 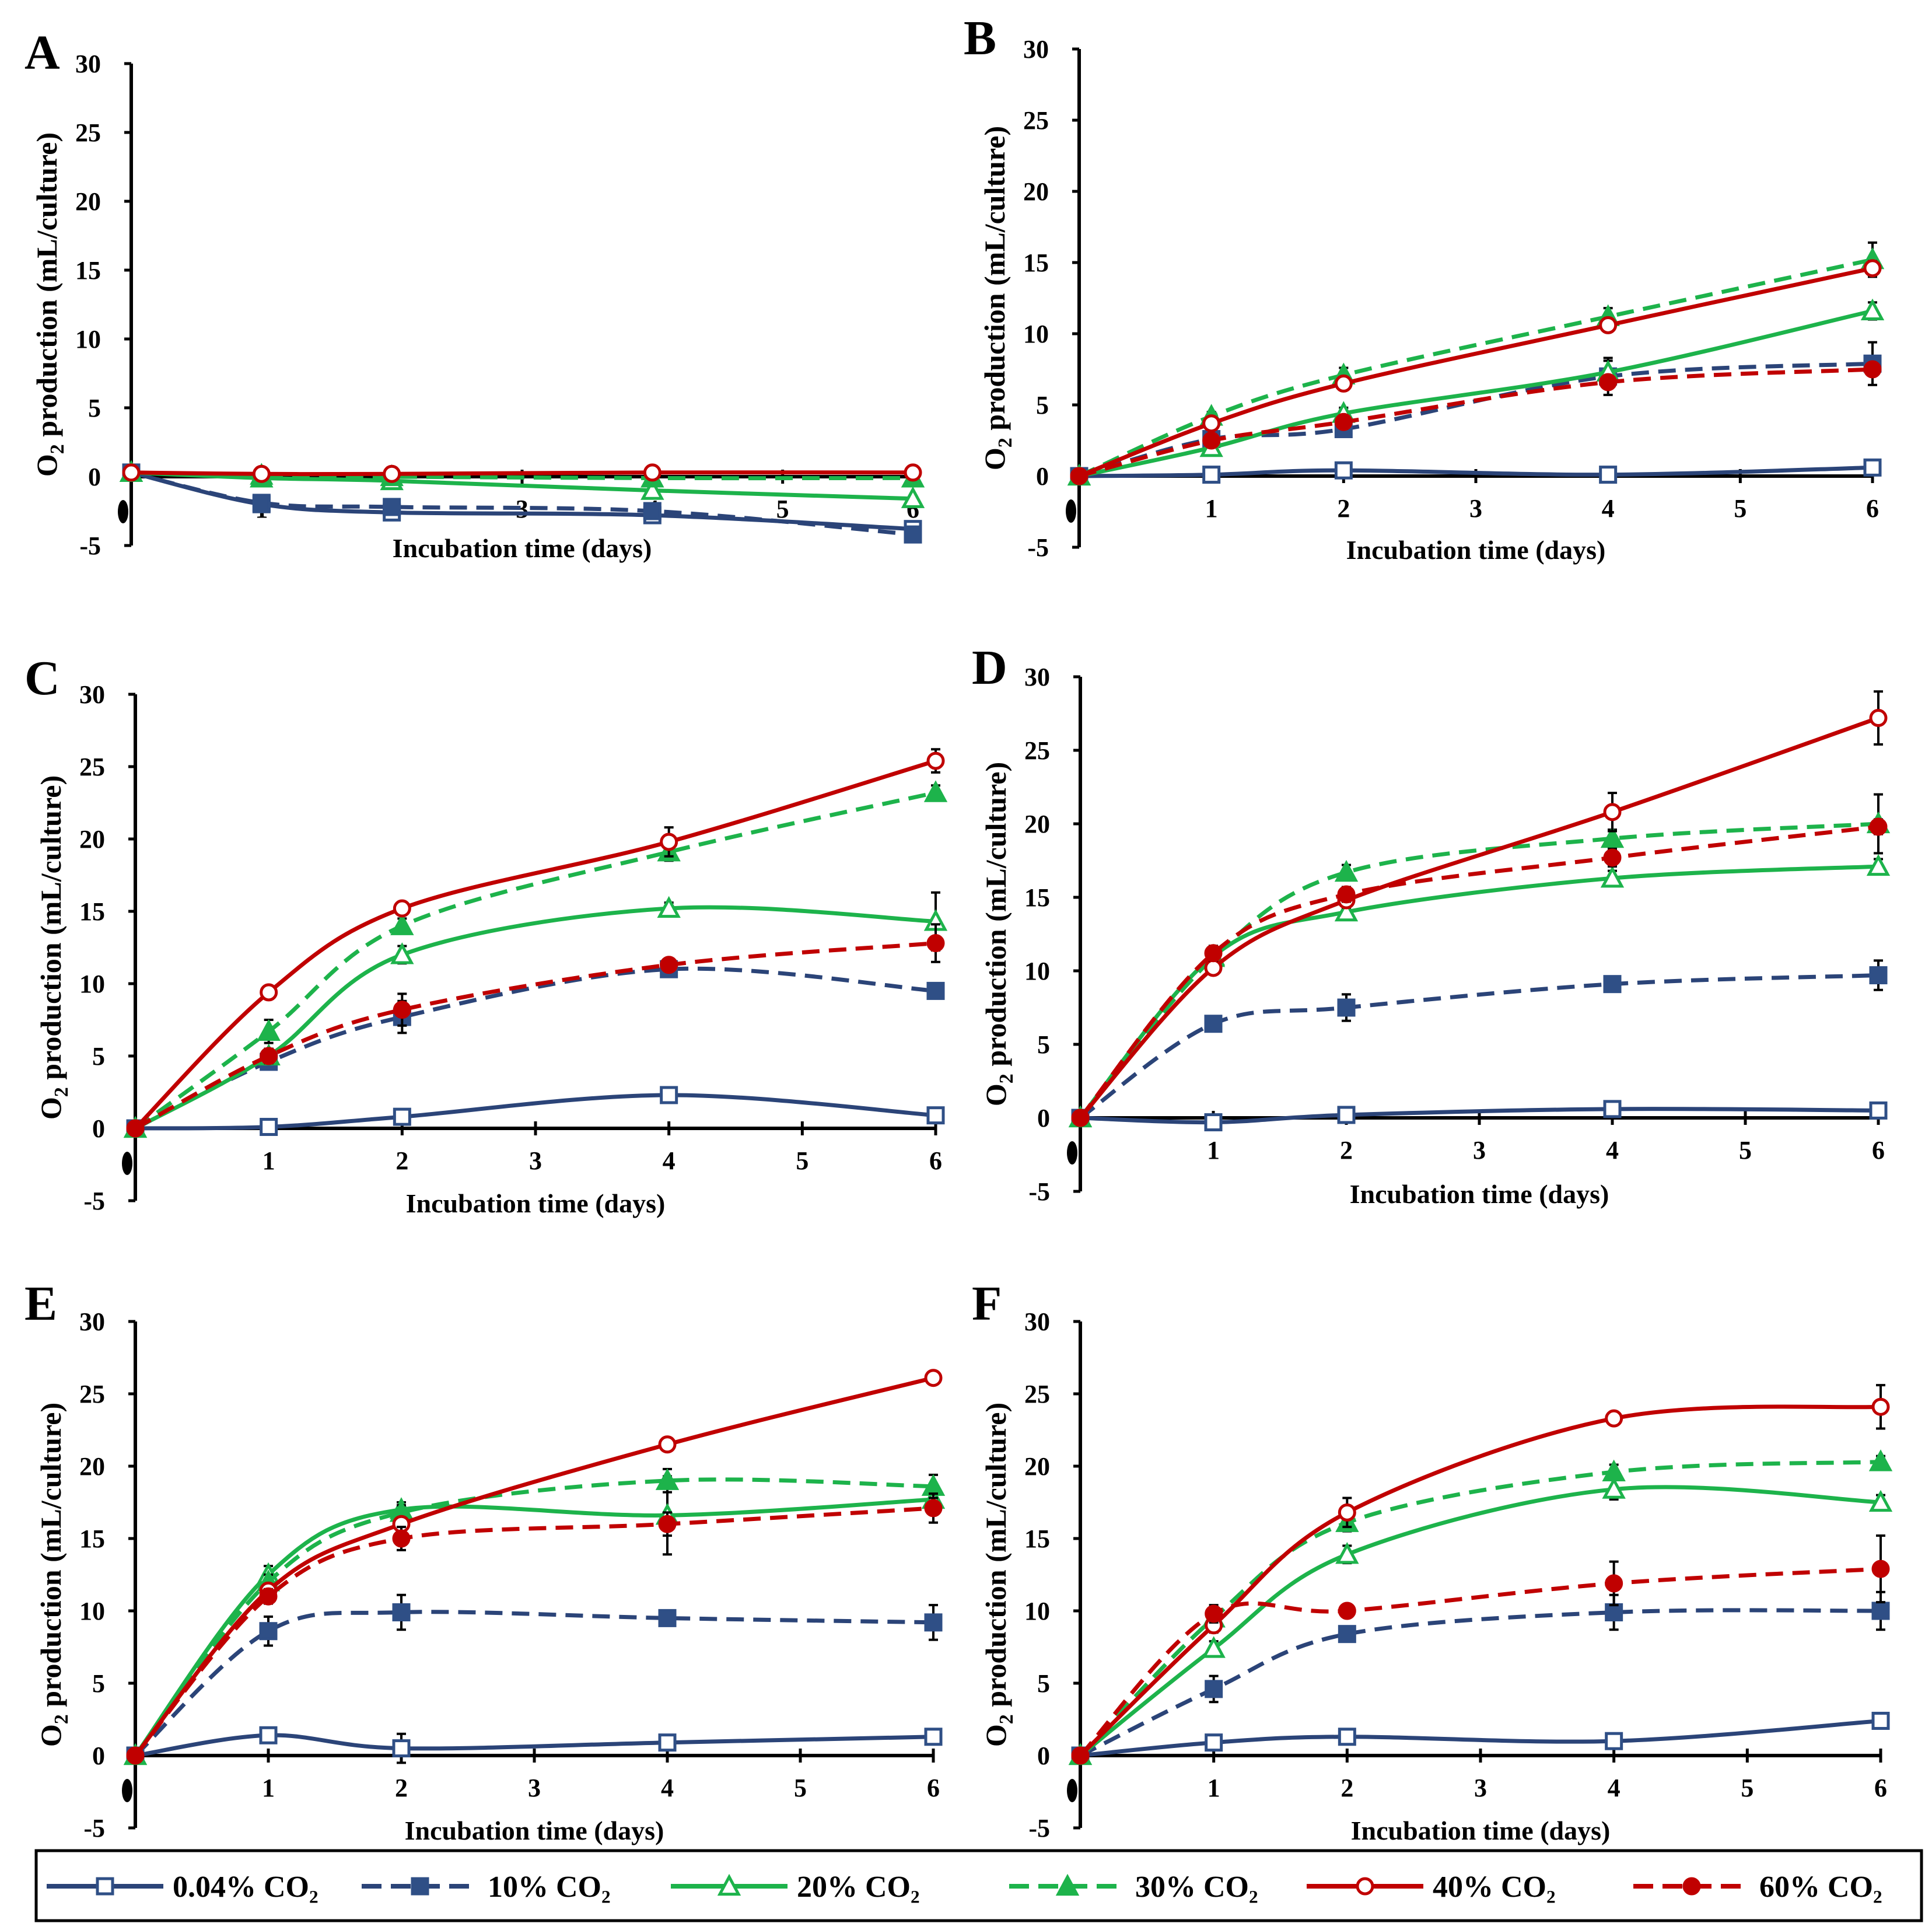 What do you see at coordinates (182, 1887) in the screenshot?
I see `legend-item-s004: 0.04% CO₂` at bounding box center [182, 1887].